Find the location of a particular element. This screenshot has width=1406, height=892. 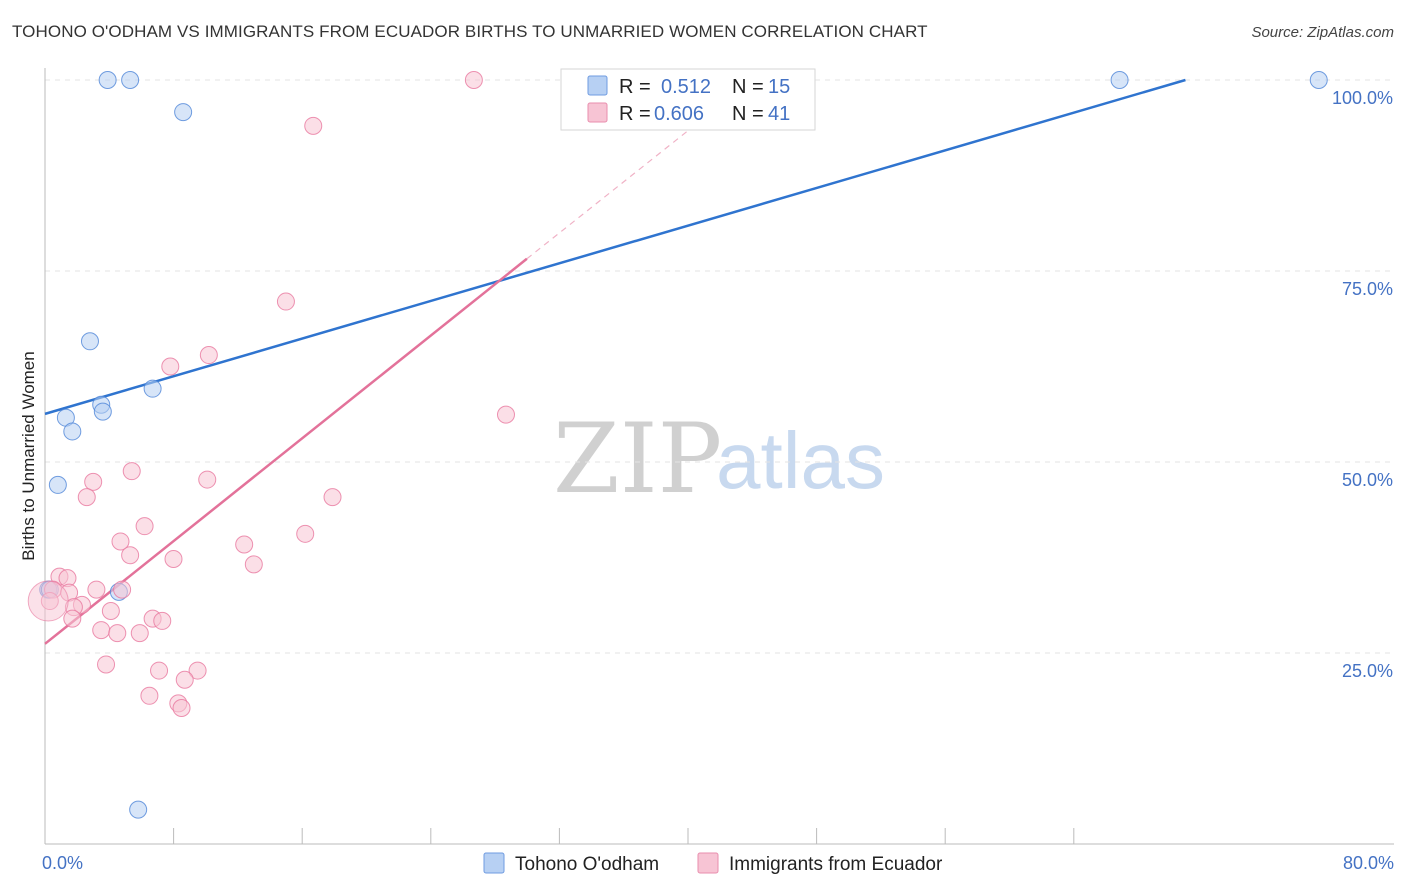

legend-n-value-pink: 41 is located at coordinates (779, 114).